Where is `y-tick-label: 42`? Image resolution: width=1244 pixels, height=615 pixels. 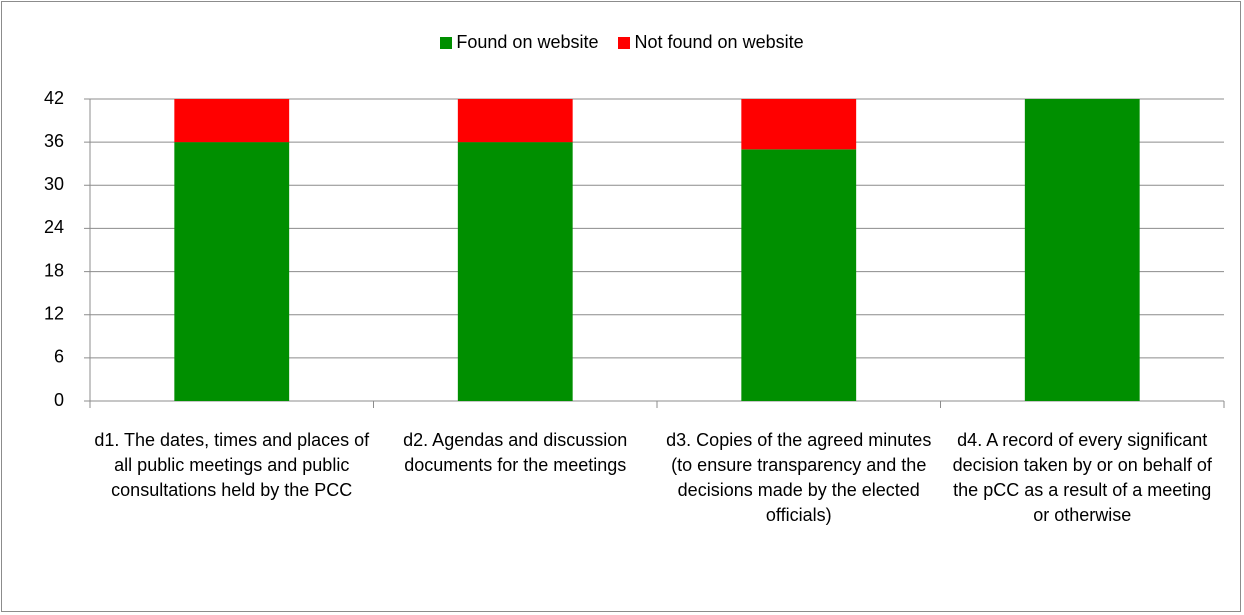 y-tick-label: 42 is located at coordinates (54, 98).